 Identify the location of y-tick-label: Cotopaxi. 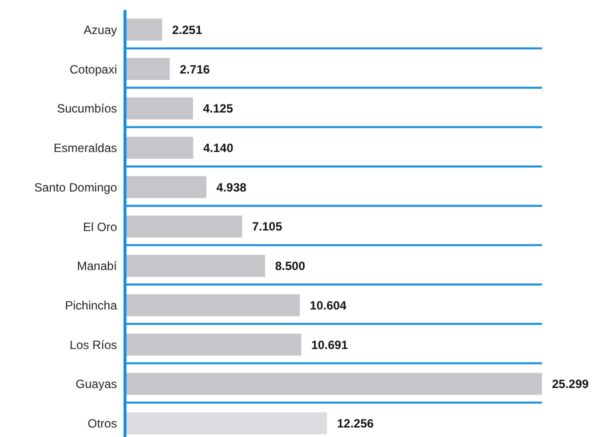
(93, 69).